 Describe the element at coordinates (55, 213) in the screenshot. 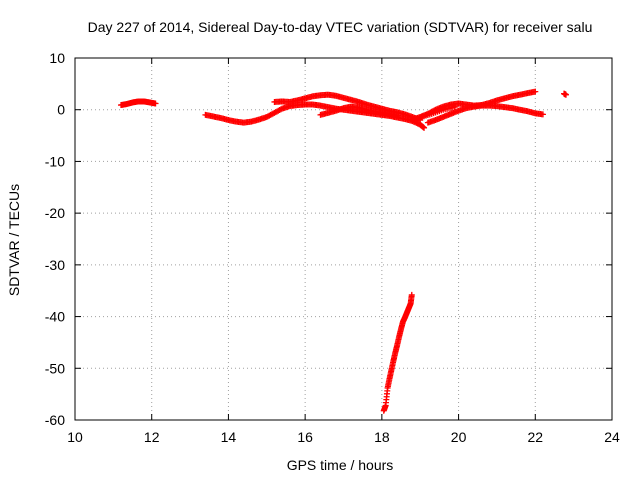

I see `y-tick-label: -20` at that location.